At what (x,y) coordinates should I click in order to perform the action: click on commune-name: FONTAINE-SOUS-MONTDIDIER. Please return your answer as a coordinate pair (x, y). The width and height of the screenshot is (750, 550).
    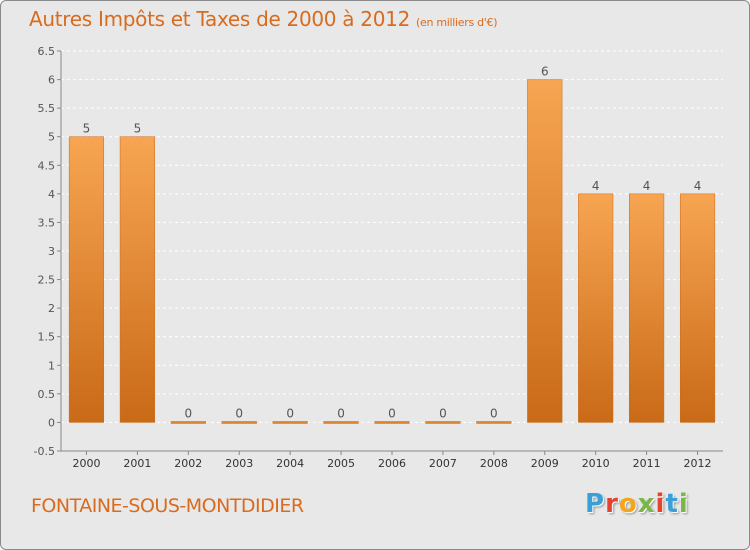
    Looking at the image, I should click on (167, 506).